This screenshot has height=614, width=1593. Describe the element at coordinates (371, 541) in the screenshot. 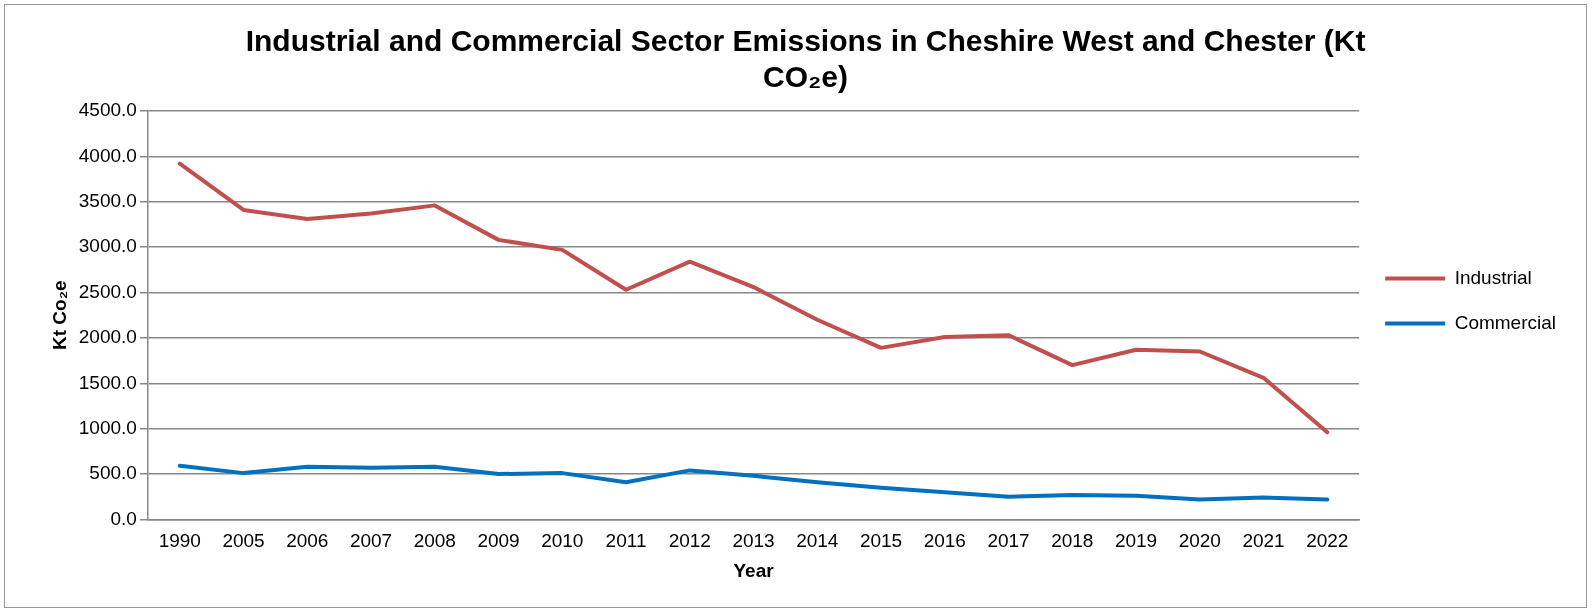

I see `x-tick-label: 2007` at that location.